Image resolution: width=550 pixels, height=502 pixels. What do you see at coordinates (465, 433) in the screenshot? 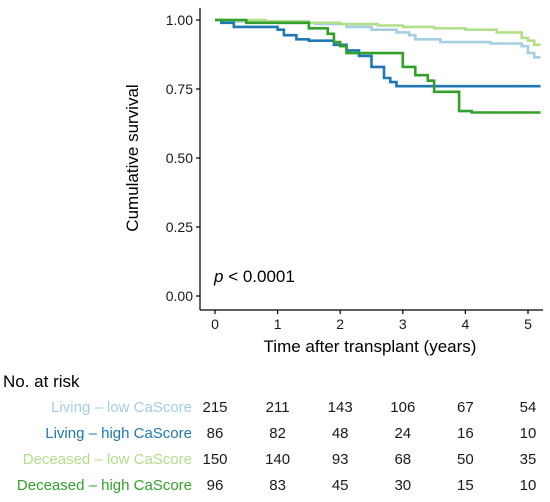
I see `risk-count: 16` at bounding box center [465, 433].